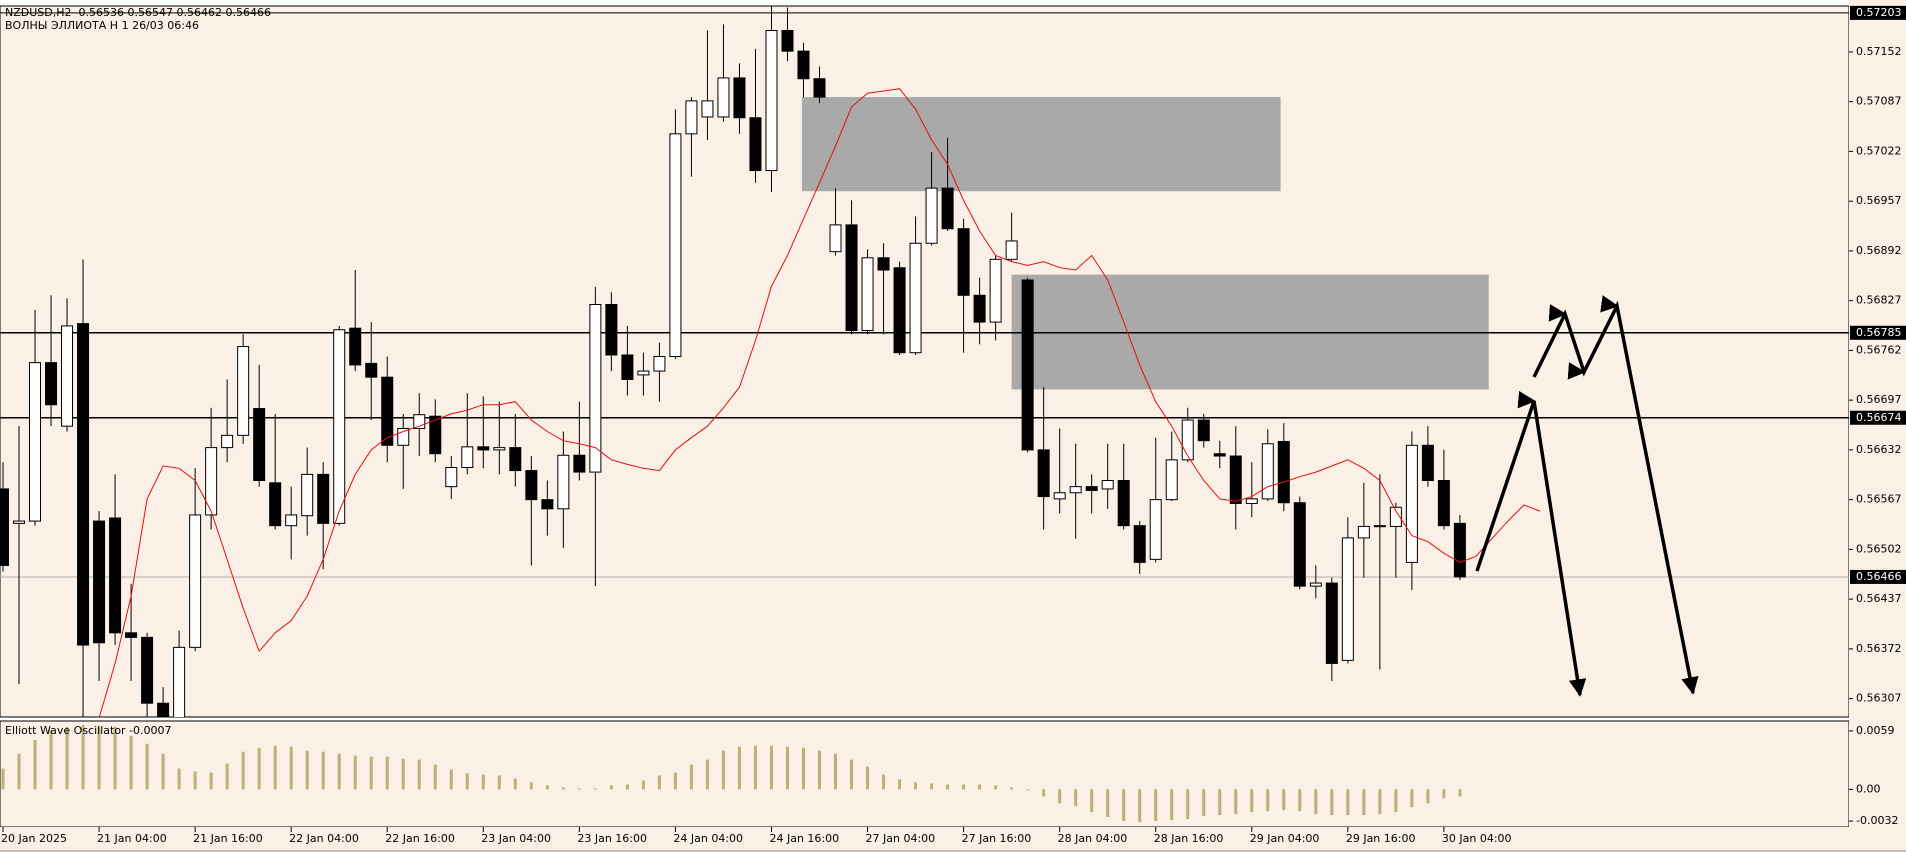 This screenshot has height=861, width=1906. Describe the element at coordinates (1189, 838) in the screenshot. I see `x-tick-label: 28 Jan 16:00` at that location.